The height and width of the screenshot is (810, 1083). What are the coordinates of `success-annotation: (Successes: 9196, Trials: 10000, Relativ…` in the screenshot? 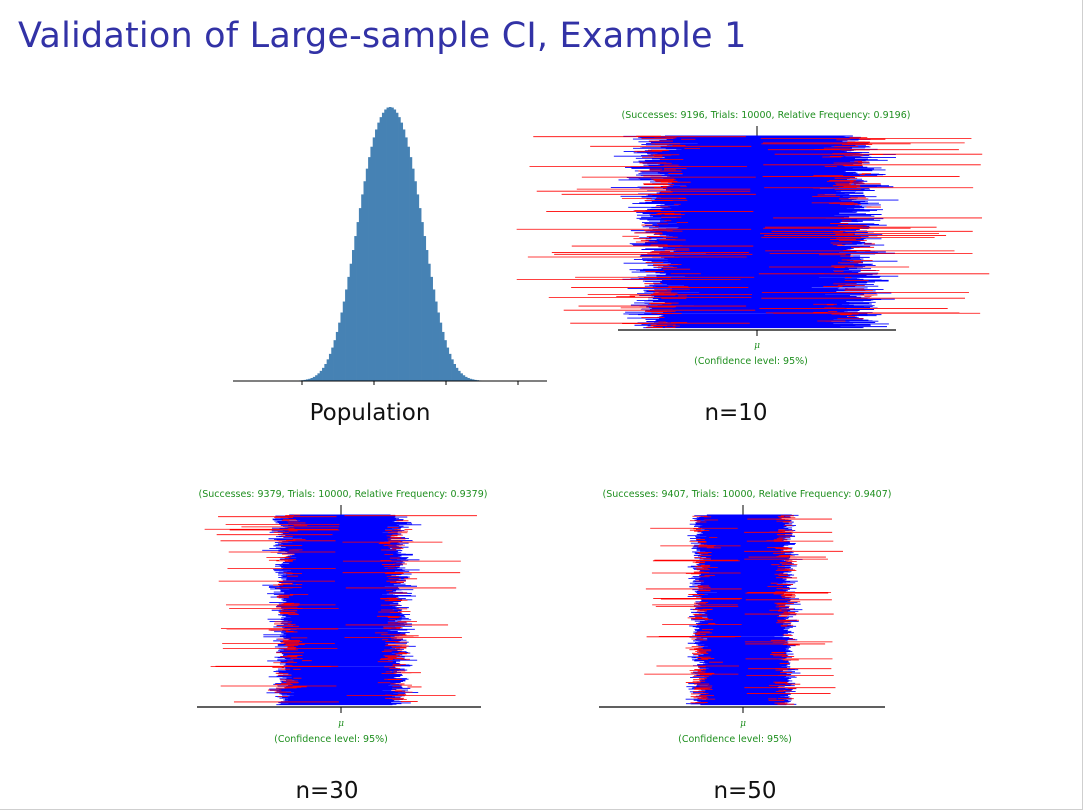 It's located at (766, 115).